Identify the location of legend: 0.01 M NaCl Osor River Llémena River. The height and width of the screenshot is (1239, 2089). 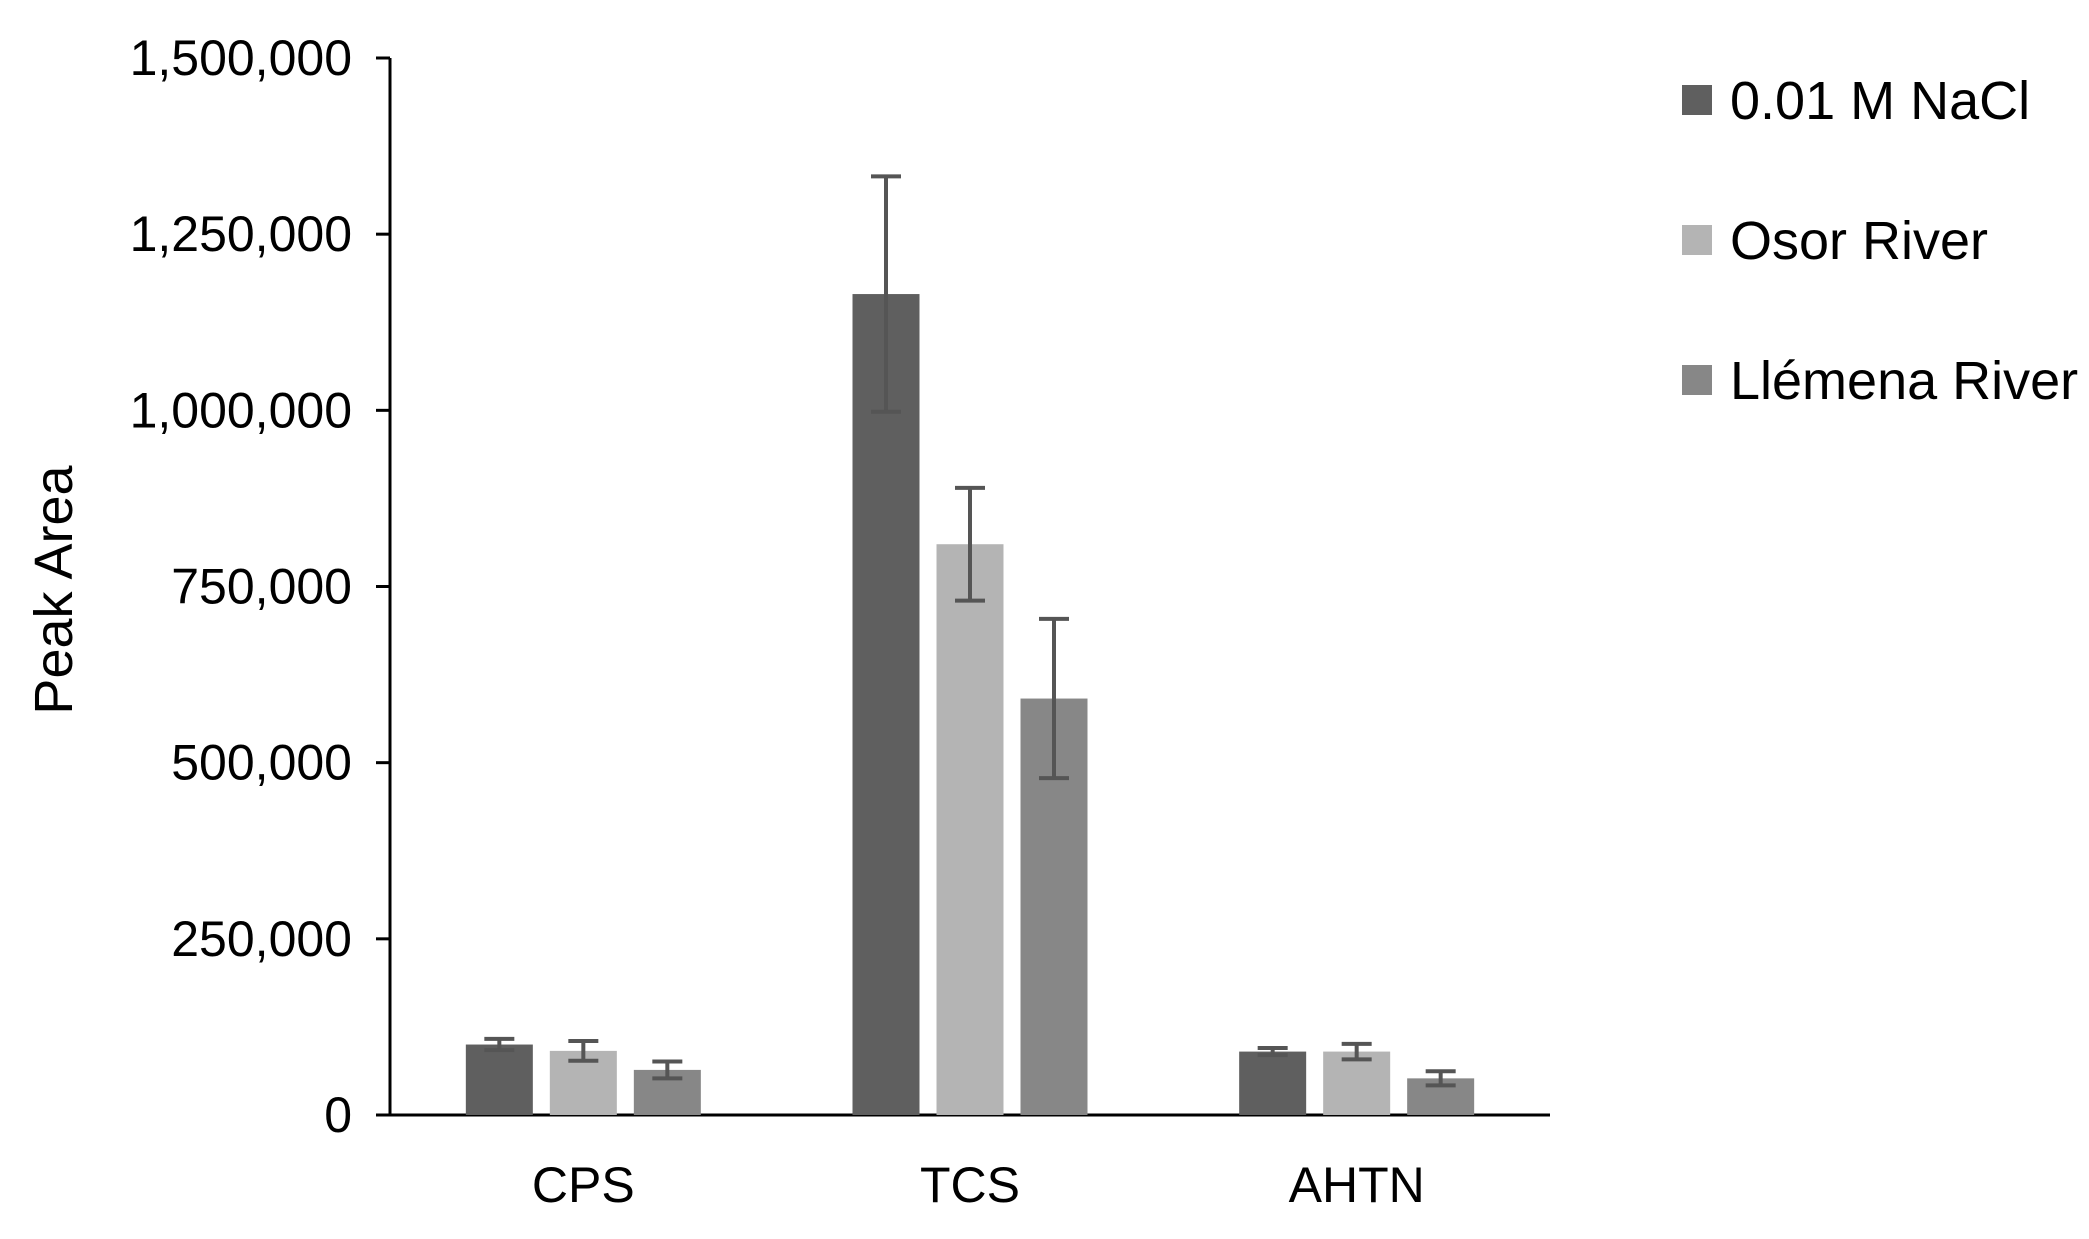
(1880, 241).